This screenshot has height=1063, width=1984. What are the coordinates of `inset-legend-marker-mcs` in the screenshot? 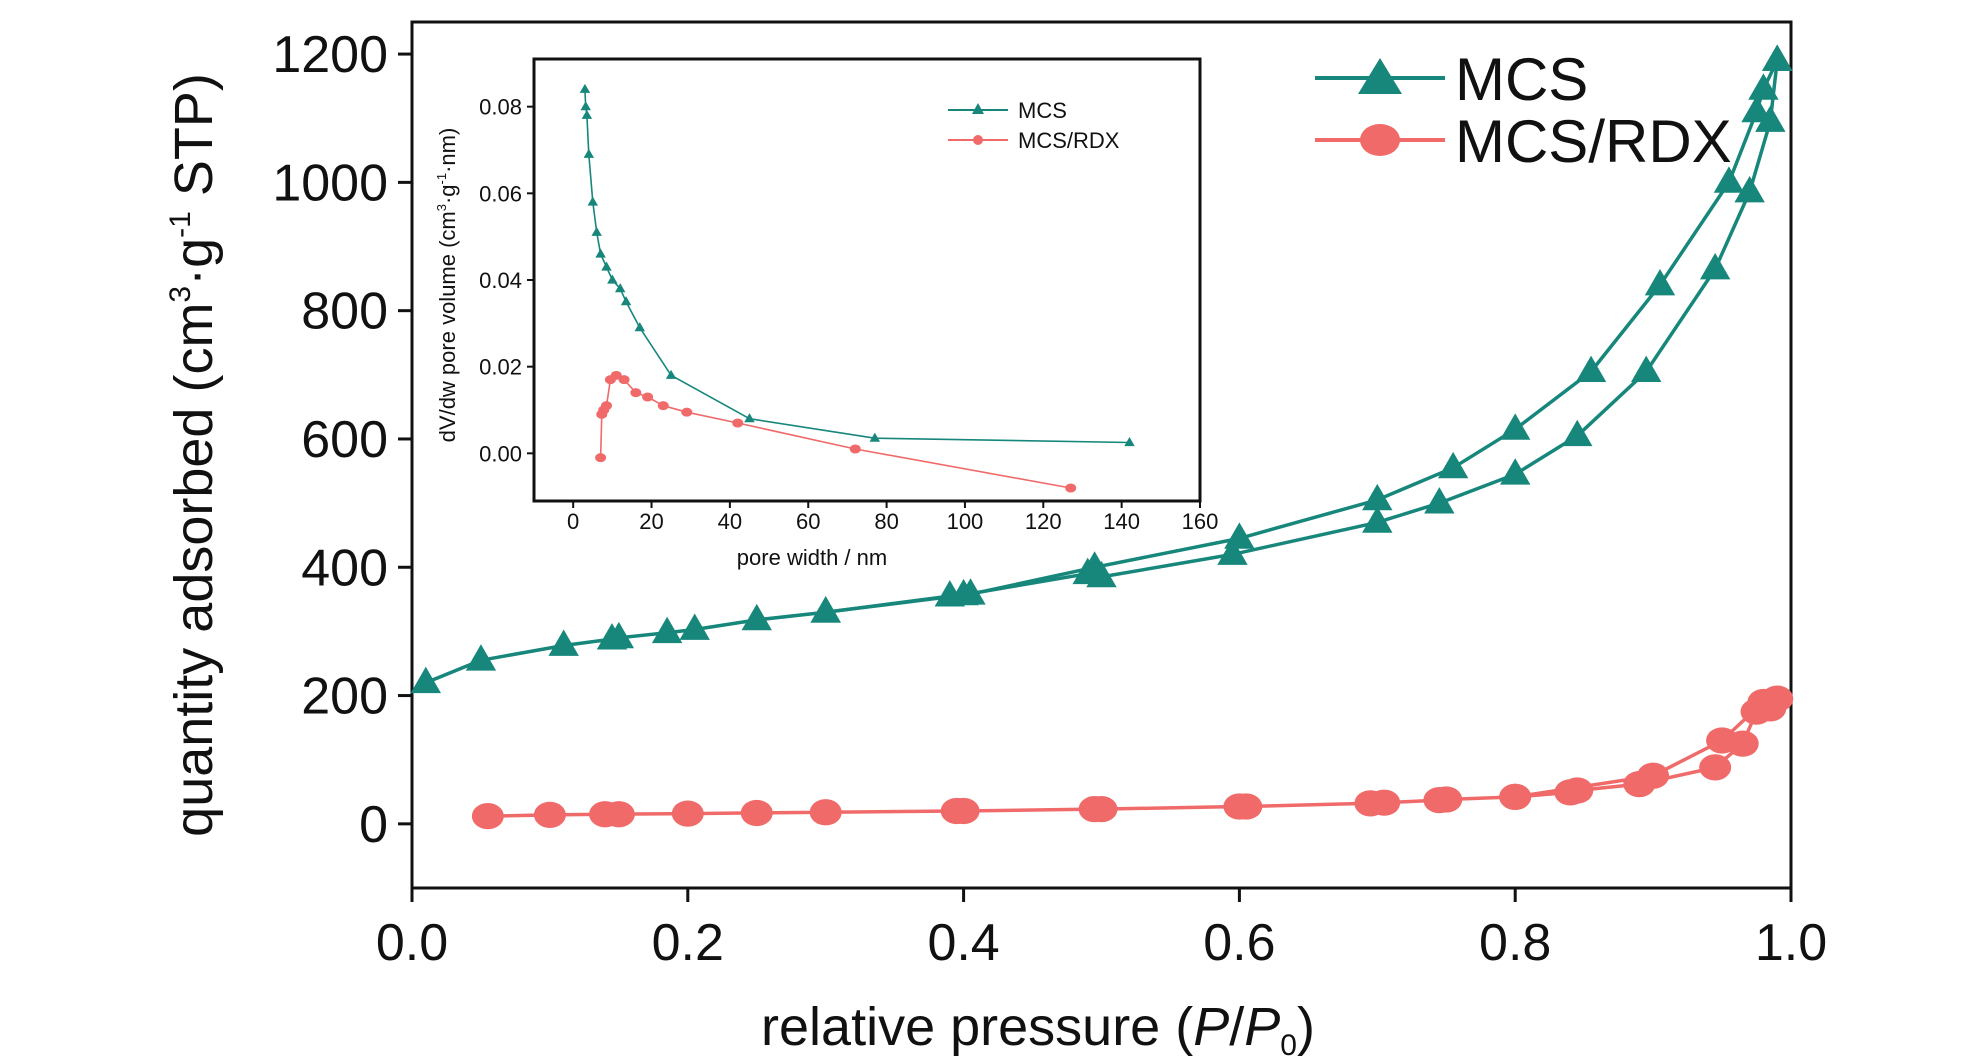 It's located at (978, 108).